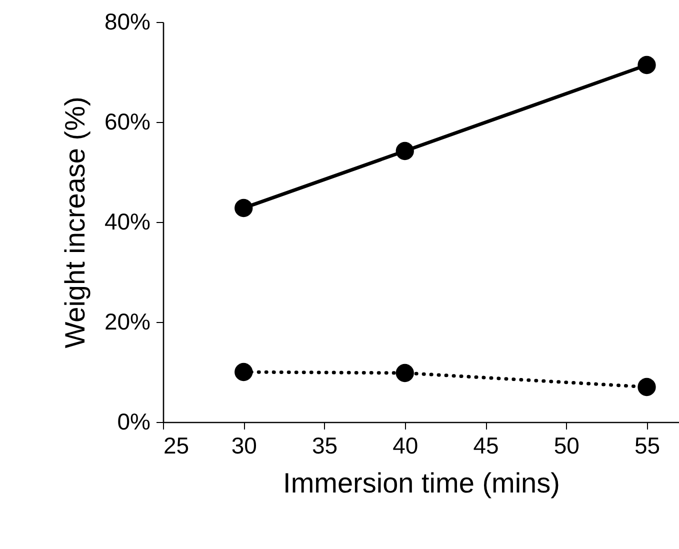 This screenshot has width=679, height=549. I want to click on y-tick-label: 40%, so click(127, 221).